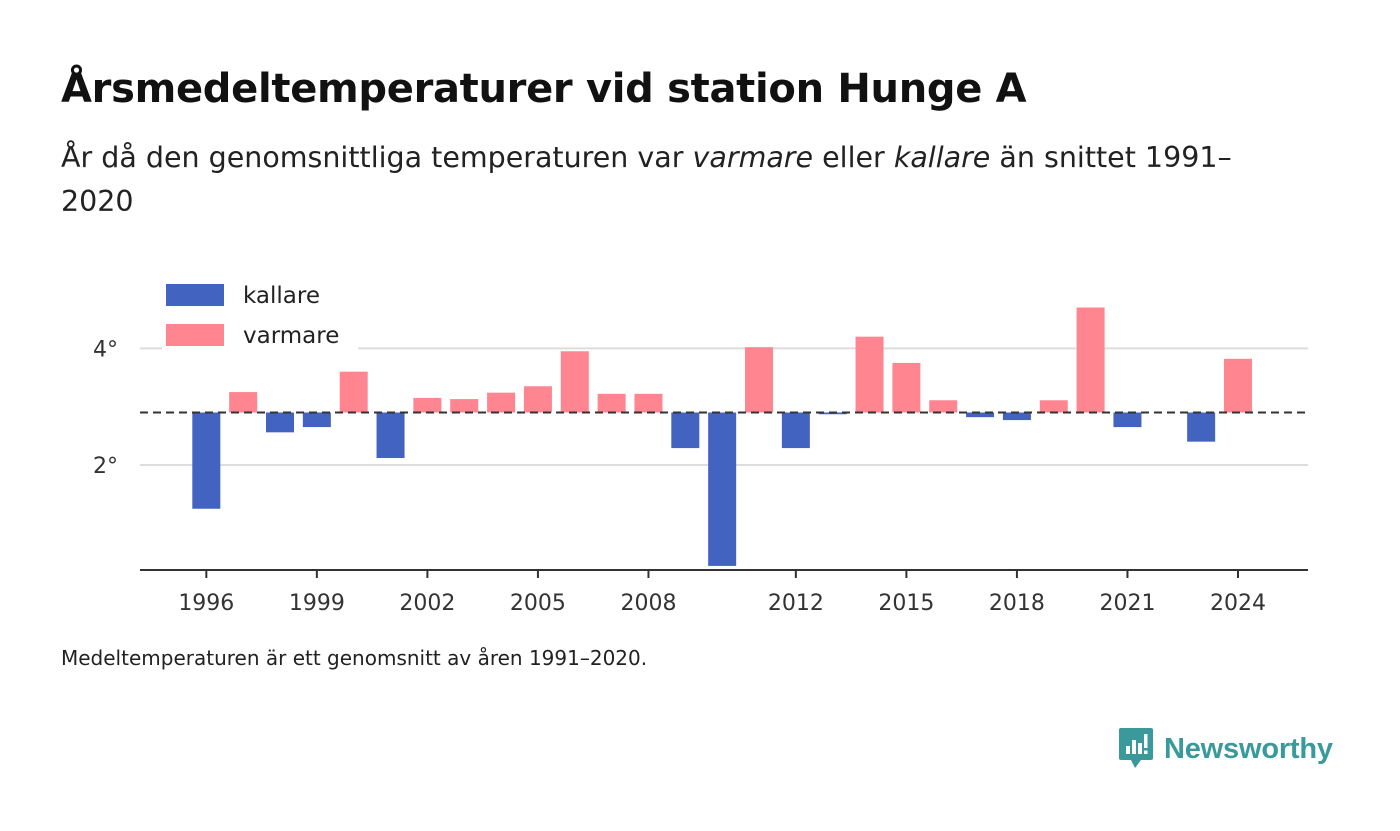 This screenshot has height=831, width=1400. Describe the element at coordinates (427, 405) in the screenshot. I see `bar-varmare-2002` at that location.